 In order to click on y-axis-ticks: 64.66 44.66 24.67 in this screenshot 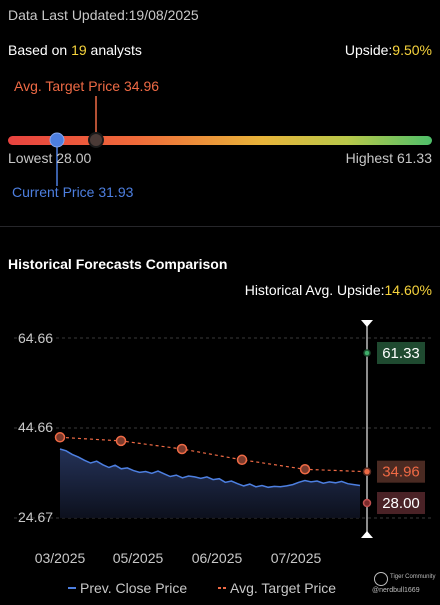, I will do `click(35, 427)`.